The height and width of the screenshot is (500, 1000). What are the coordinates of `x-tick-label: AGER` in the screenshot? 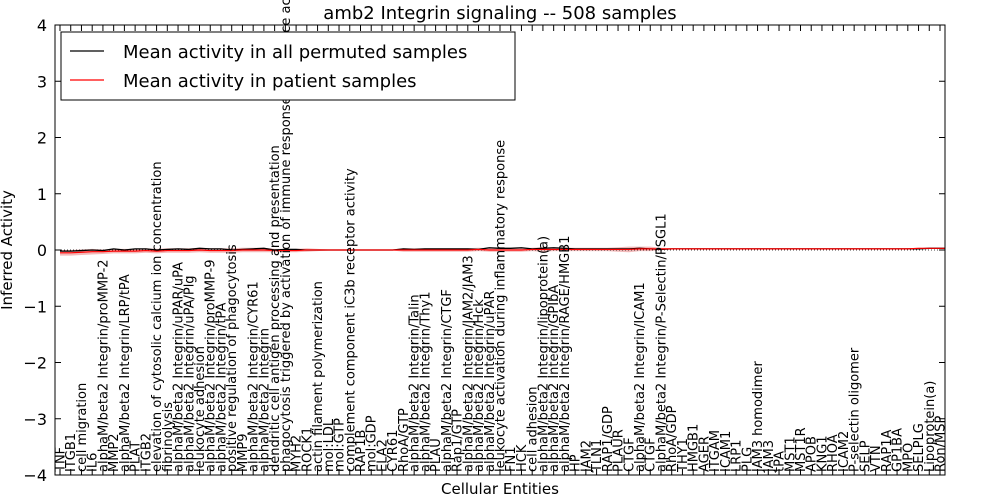 It's located at (704, 454).